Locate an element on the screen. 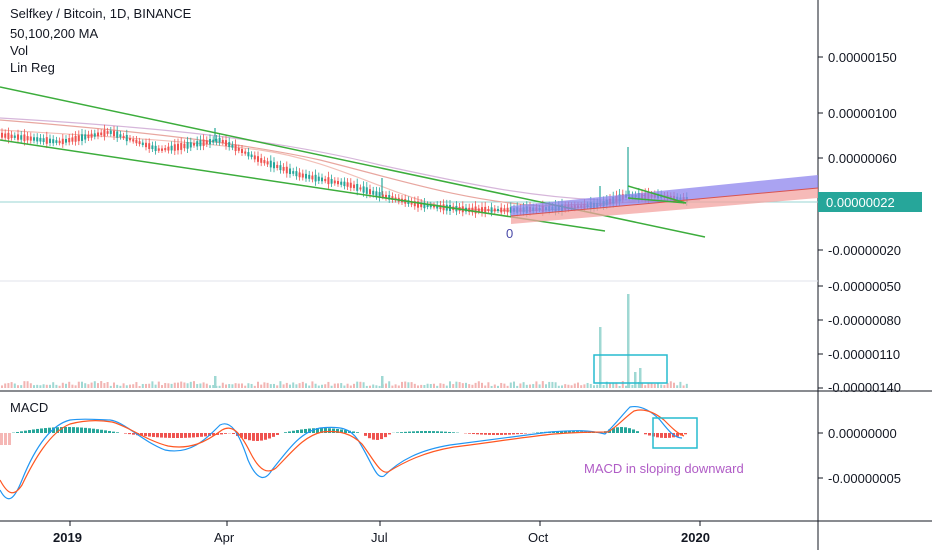  indicator-vol: Vol is located at coordinates (19, 50).